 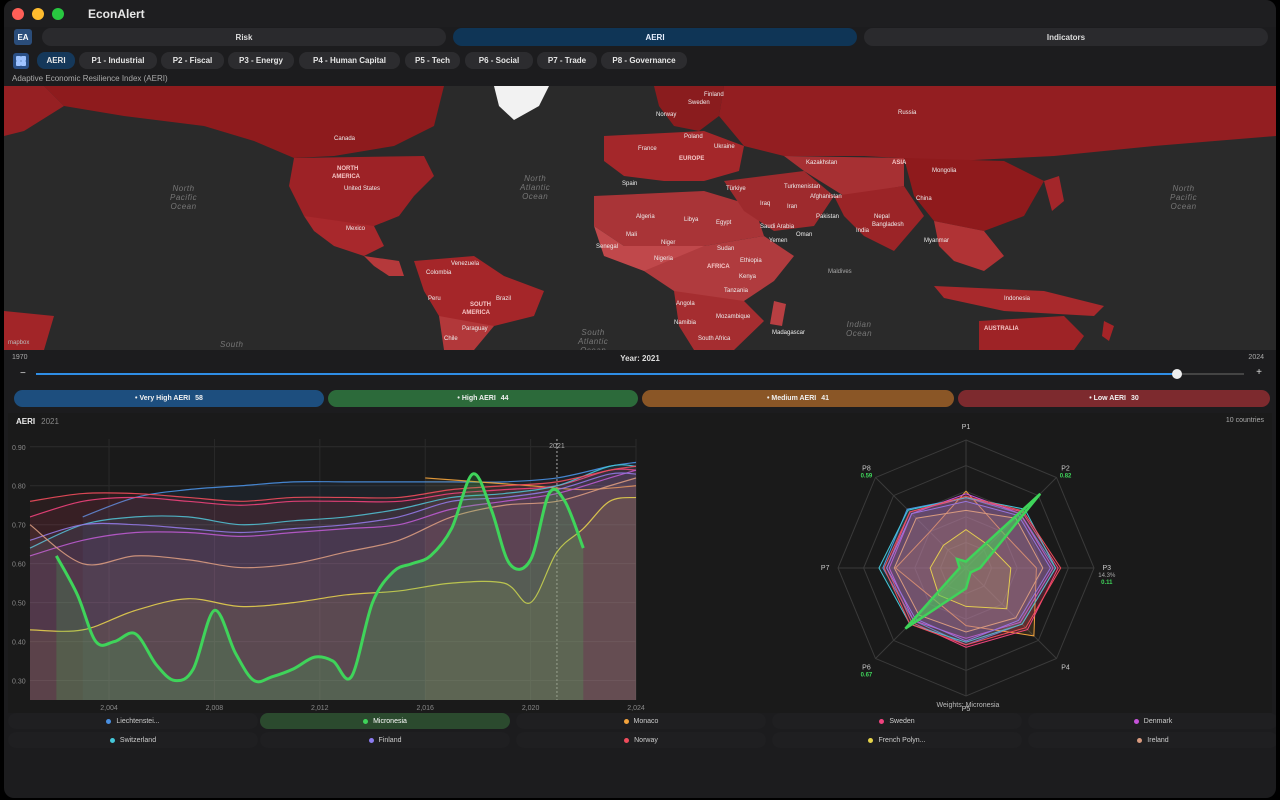 What do you see at coordinates (973, 561) in the screenshot?
I see `radar-highlight` at bounding box center [973, 561].